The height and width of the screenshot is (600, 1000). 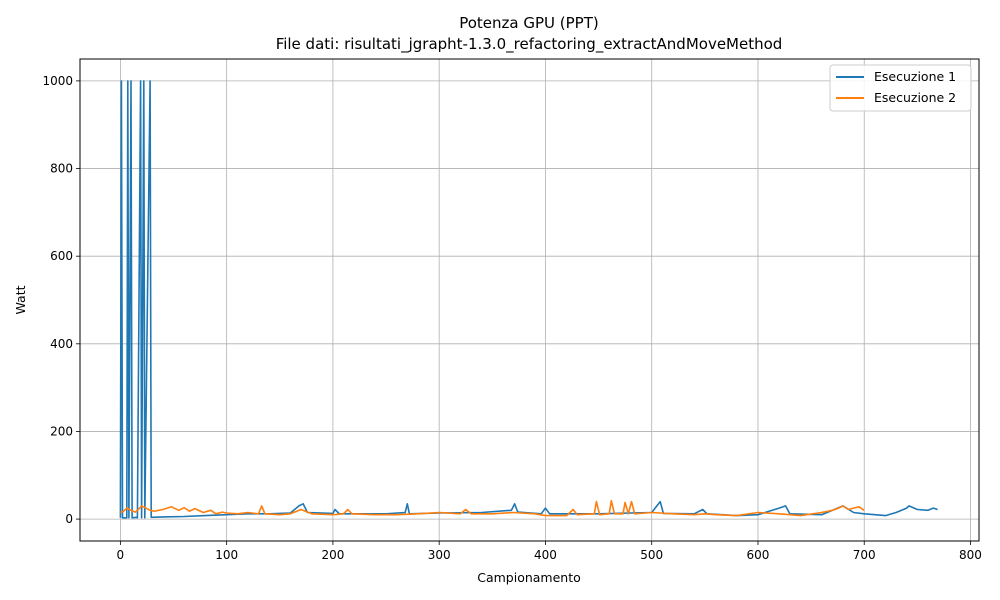 I want to click on legend-label-esecuzione-2: Esecuzione 2, so click(x=915, y=97).